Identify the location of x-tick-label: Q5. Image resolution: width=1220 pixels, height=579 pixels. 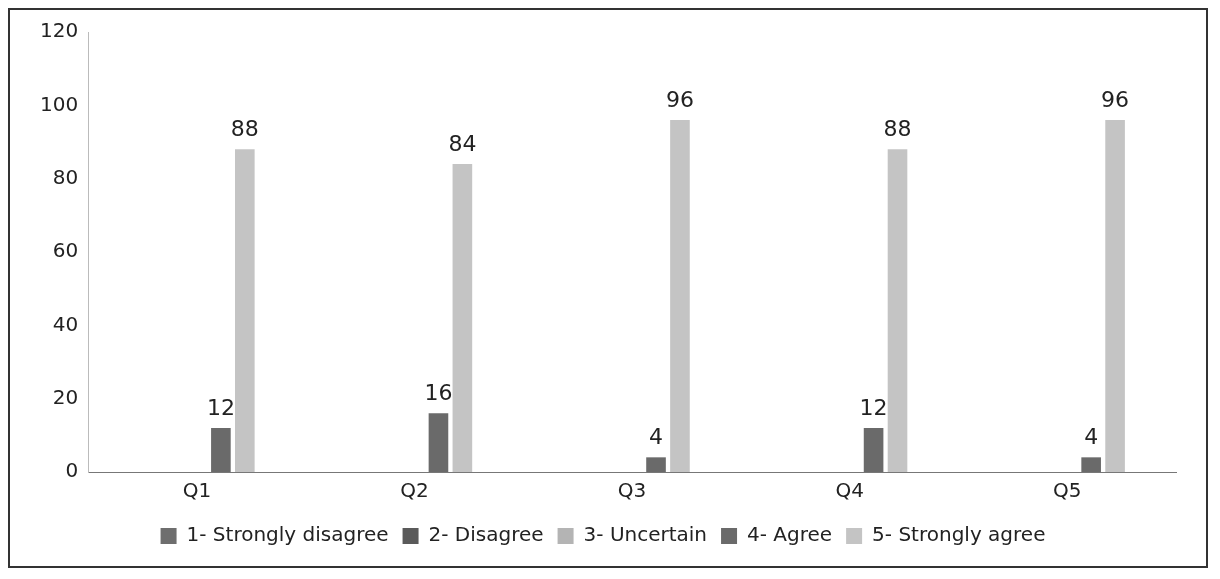
(1067, 490).